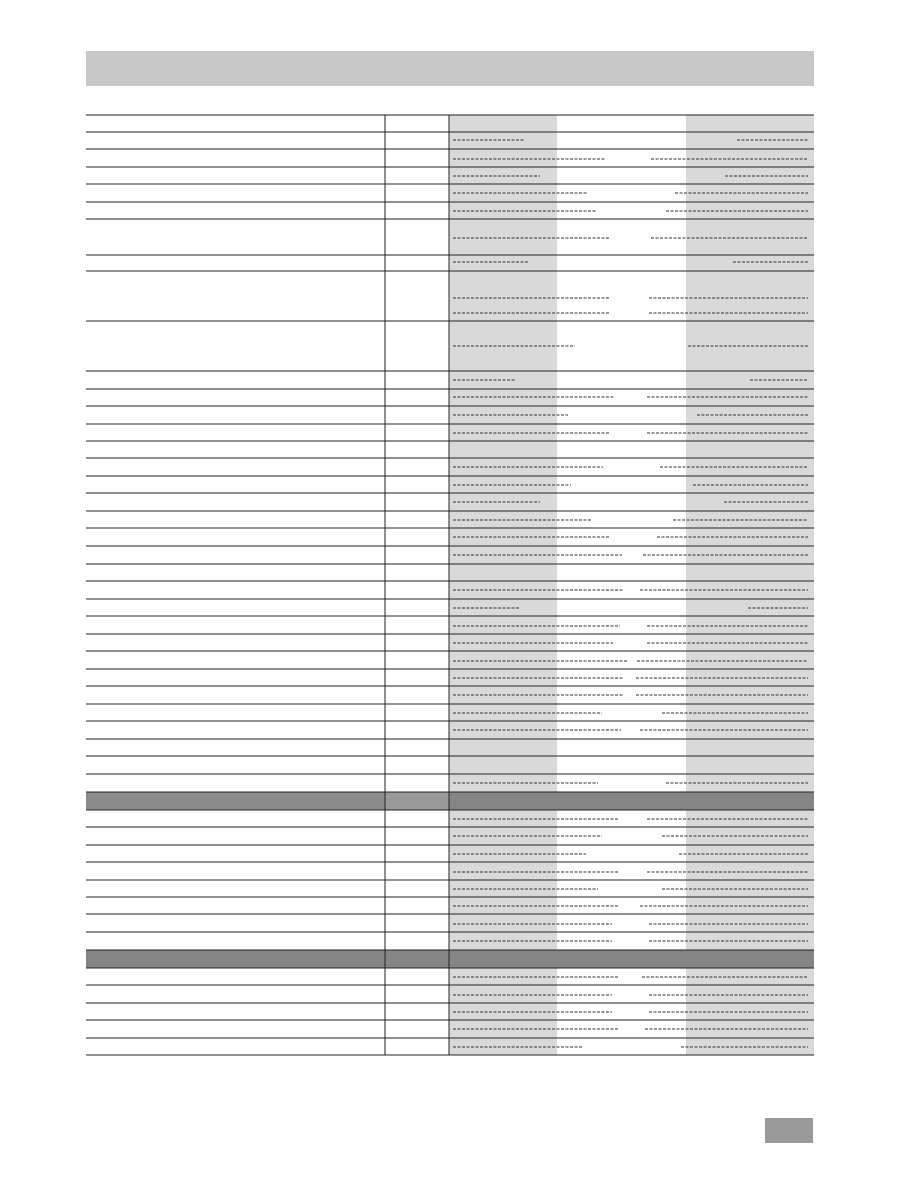 The height and width of the screenshot is (1196, 900). Describe the element at coordinates (450, 68) in the screenshot. I see `header-bar` at that location.